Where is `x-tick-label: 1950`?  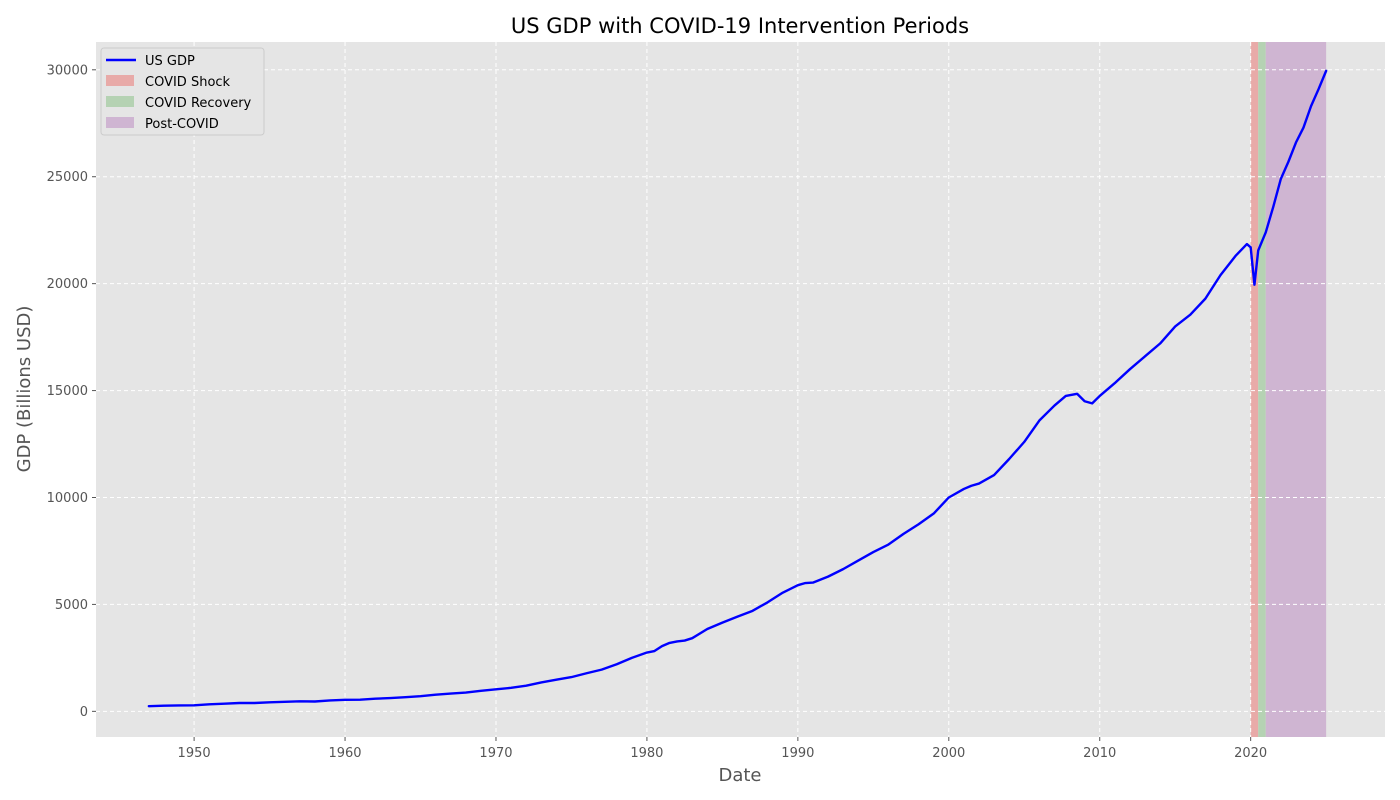
x-tick-label: 1950 is located at coordinates (194, 753).